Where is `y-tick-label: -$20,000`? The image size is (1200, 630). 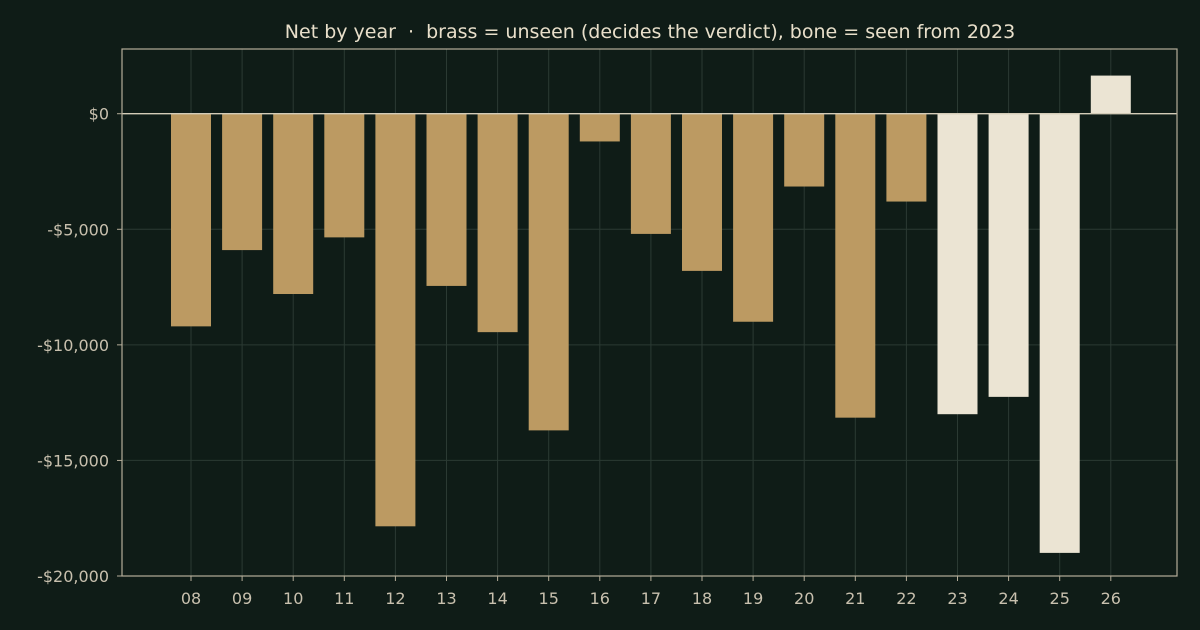
y-tick-label: -$20,000 is located at coordinates (73, 576).